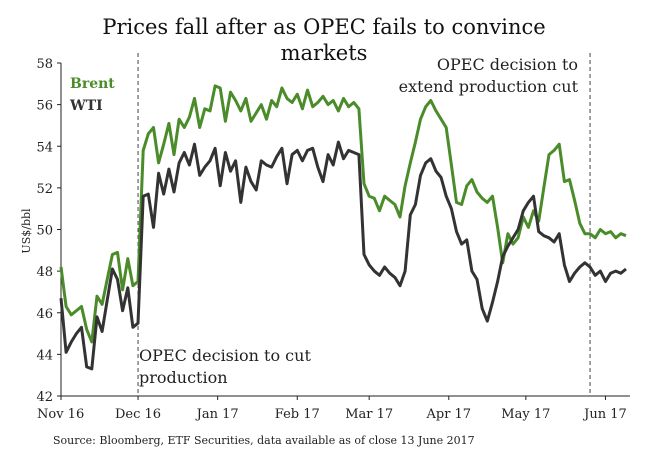  What do you see at coordinates (44, 189) in the screenshot?
I see `y-tick-label: 52` at bounding box center [44, 189].